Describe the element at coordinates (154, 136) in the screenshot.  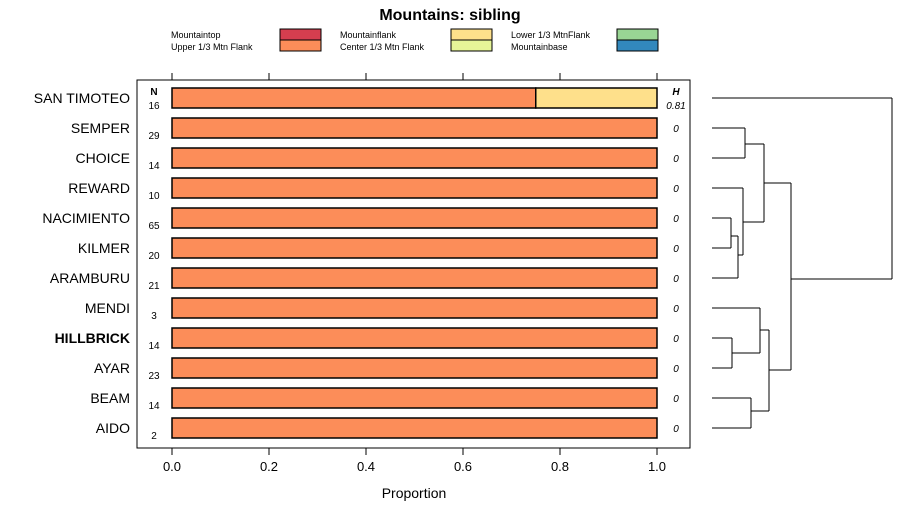
I see `n-value: 29` at that location.